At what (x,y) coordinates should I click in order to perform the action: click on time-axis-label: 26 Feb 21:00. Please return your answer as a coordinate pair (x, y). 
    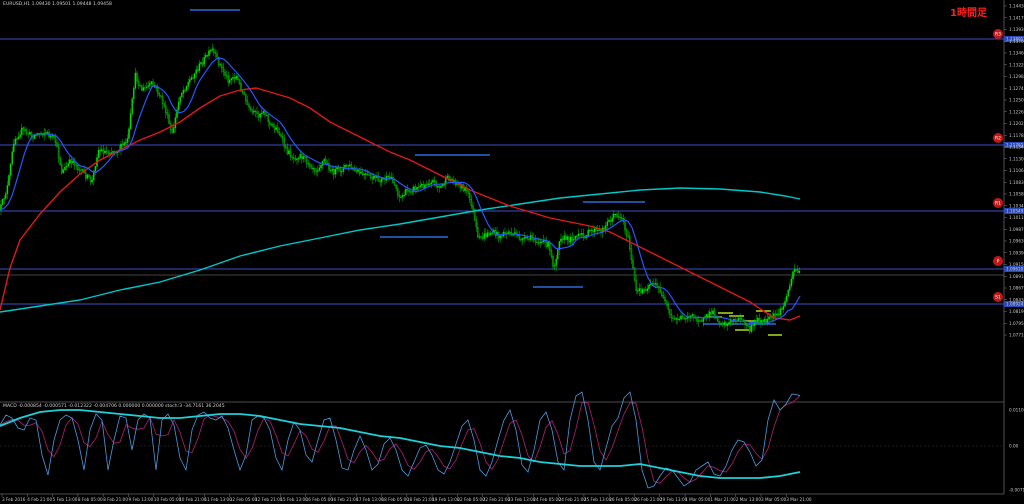
    Looking at the image, I should click on (649, 499).